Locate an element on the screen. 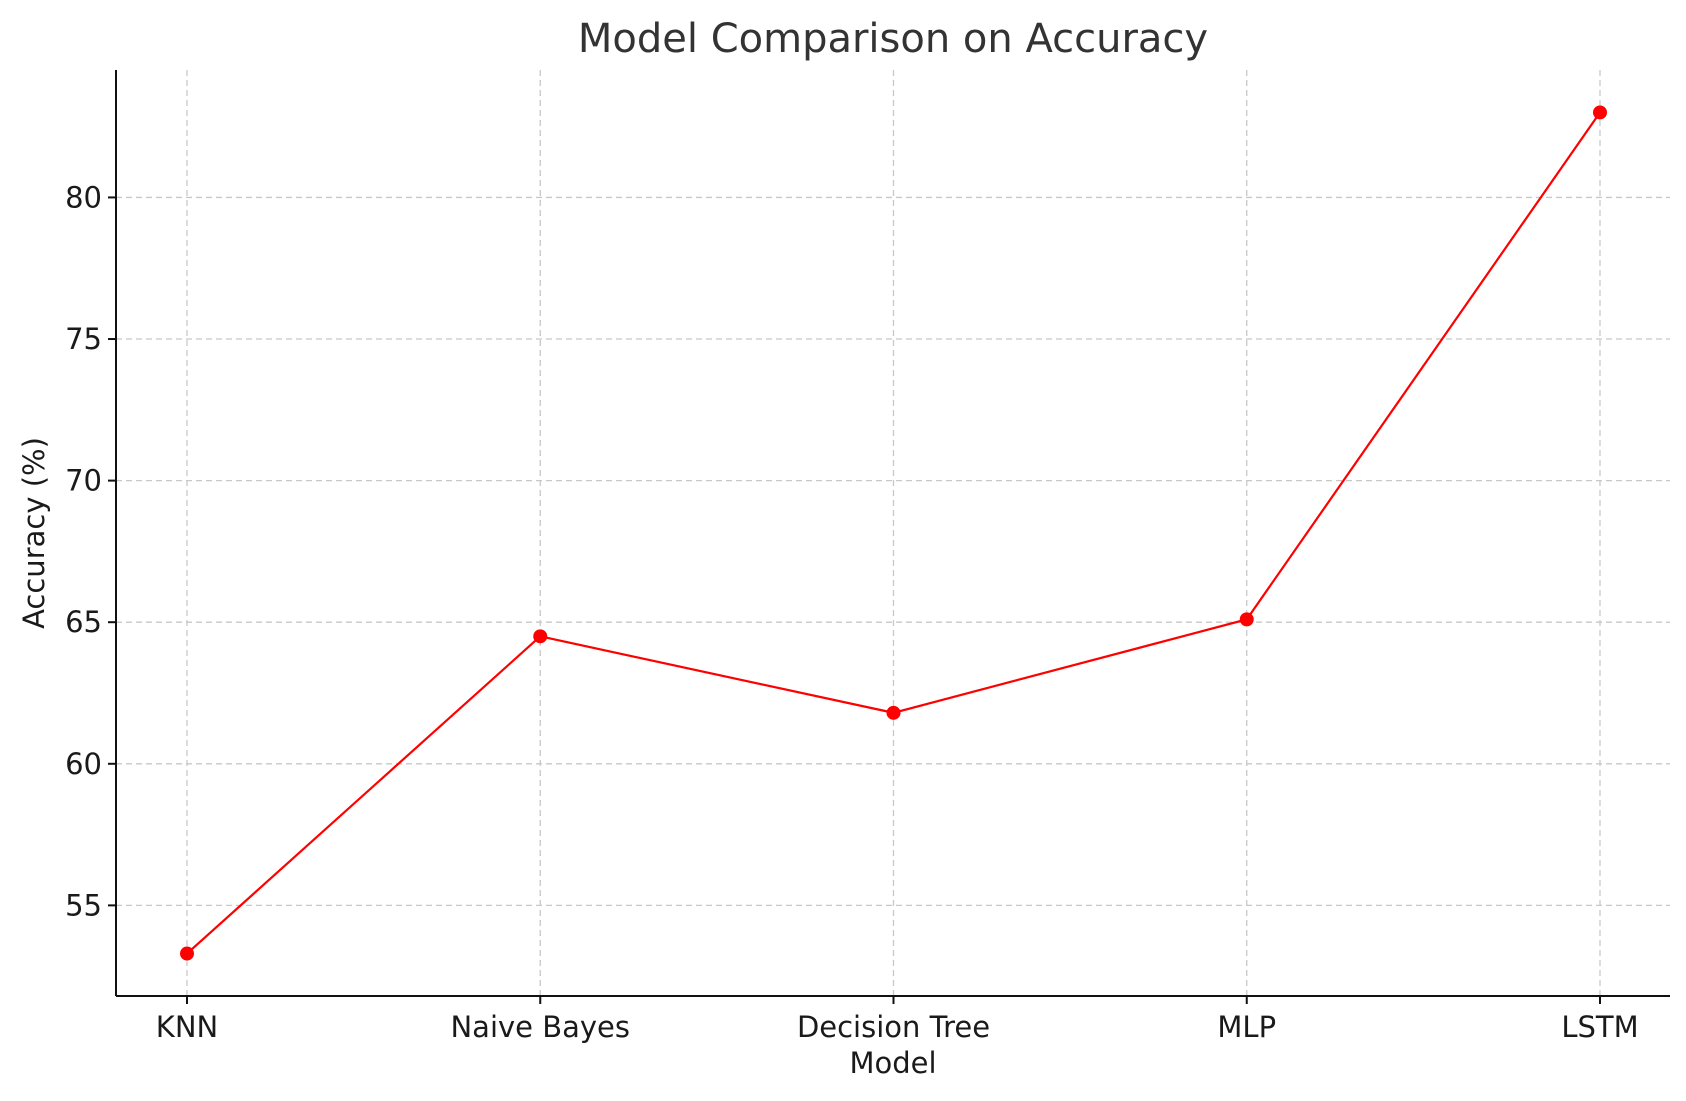 The height and width of the screenshot is (1101, 1686). y-tick-label: 70 is located at coordinates (83, 481).